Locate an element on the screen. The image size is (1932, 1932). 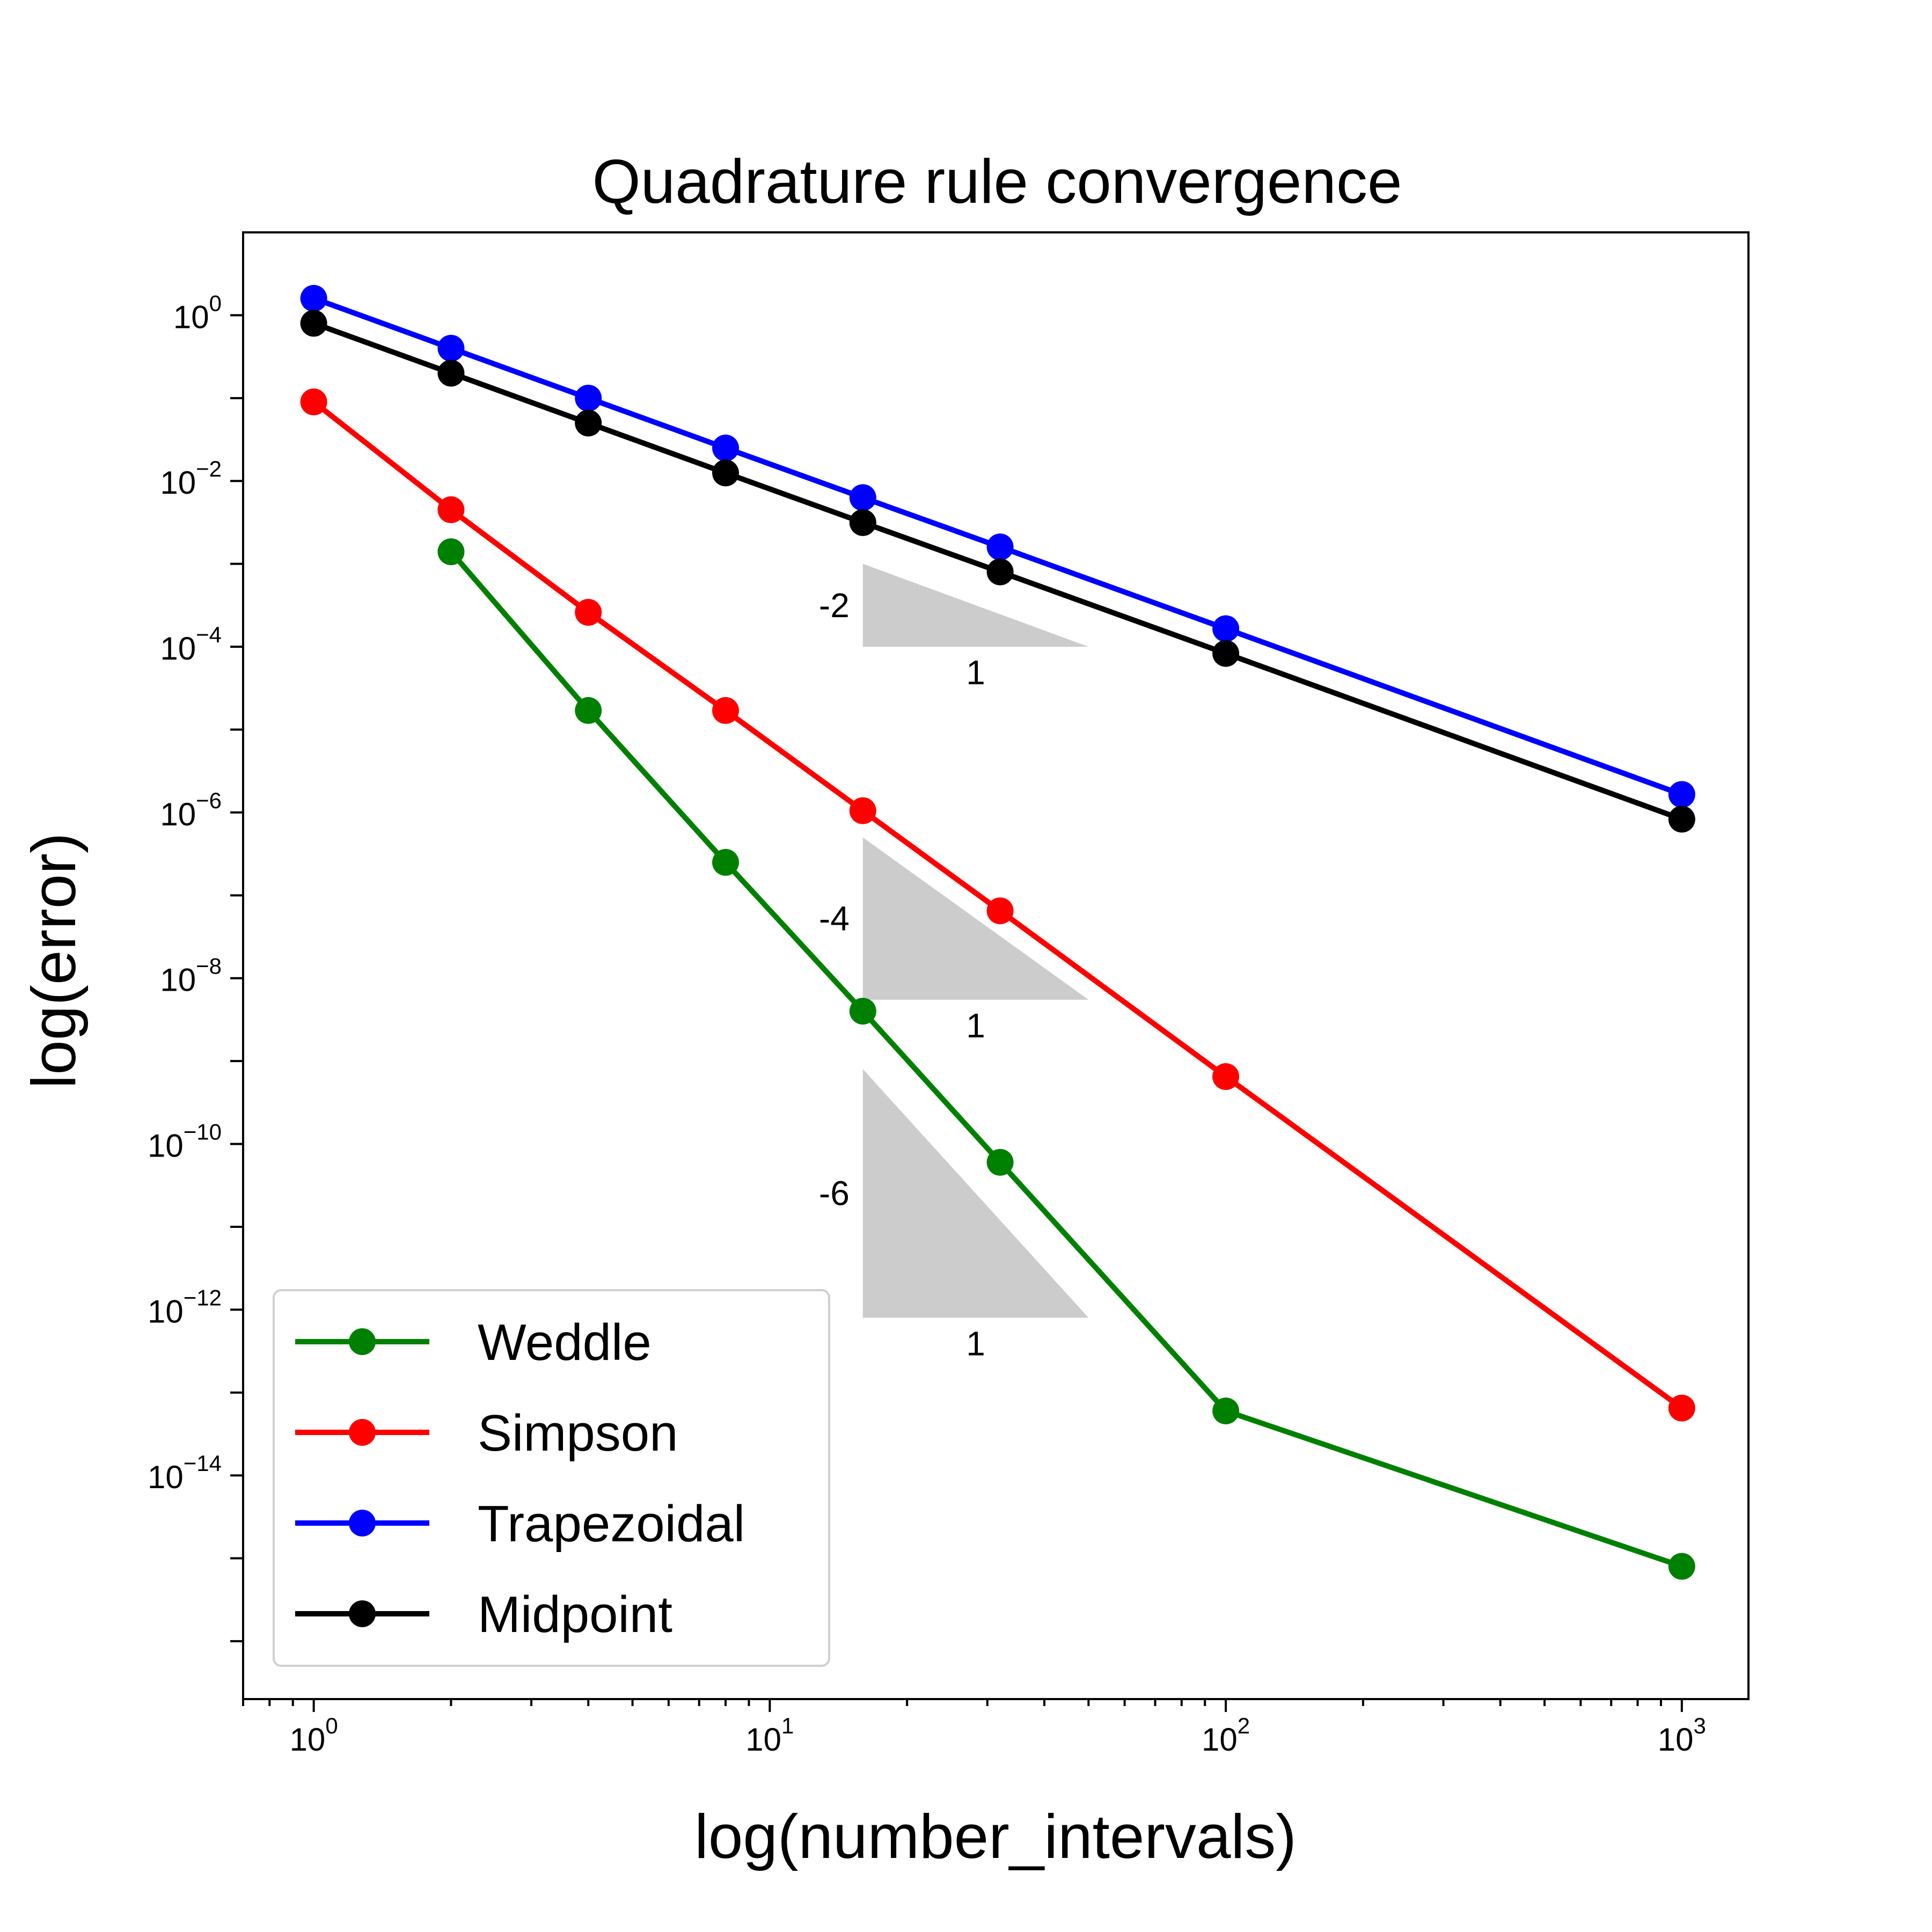
legend-label-trapezoidal: Trapezoidal is located at coordinates (611, 1524).